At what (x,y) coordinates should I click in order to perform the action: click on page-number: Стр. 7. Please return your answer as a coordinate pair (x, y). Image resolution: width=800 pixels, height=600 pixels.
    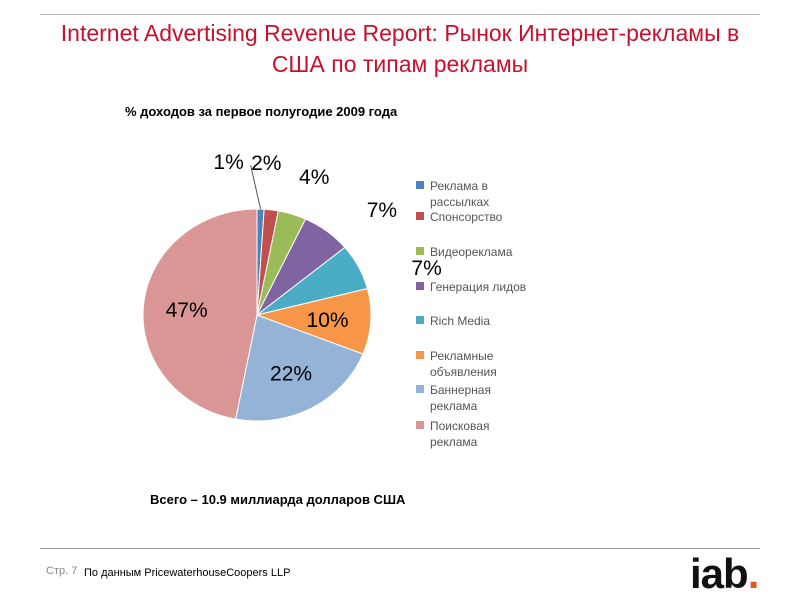
    Looking at the image, I should click on (62, 571).